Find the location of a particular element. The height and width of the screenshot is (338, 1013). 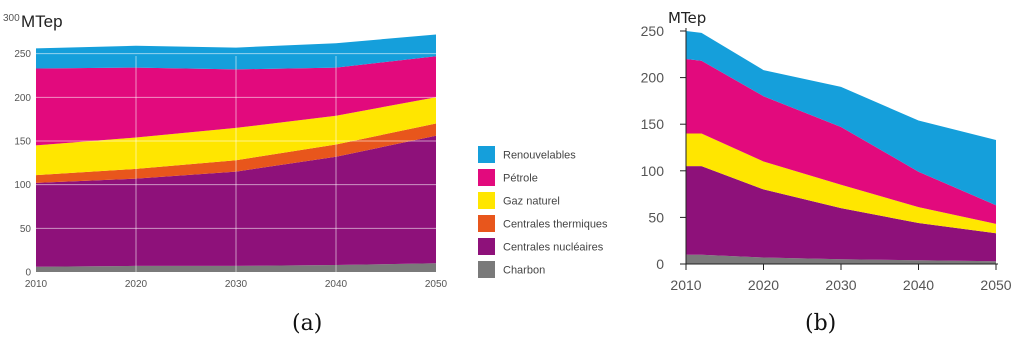

chart-a-y-tick-label: 50 is located at coordinates (26, 229).